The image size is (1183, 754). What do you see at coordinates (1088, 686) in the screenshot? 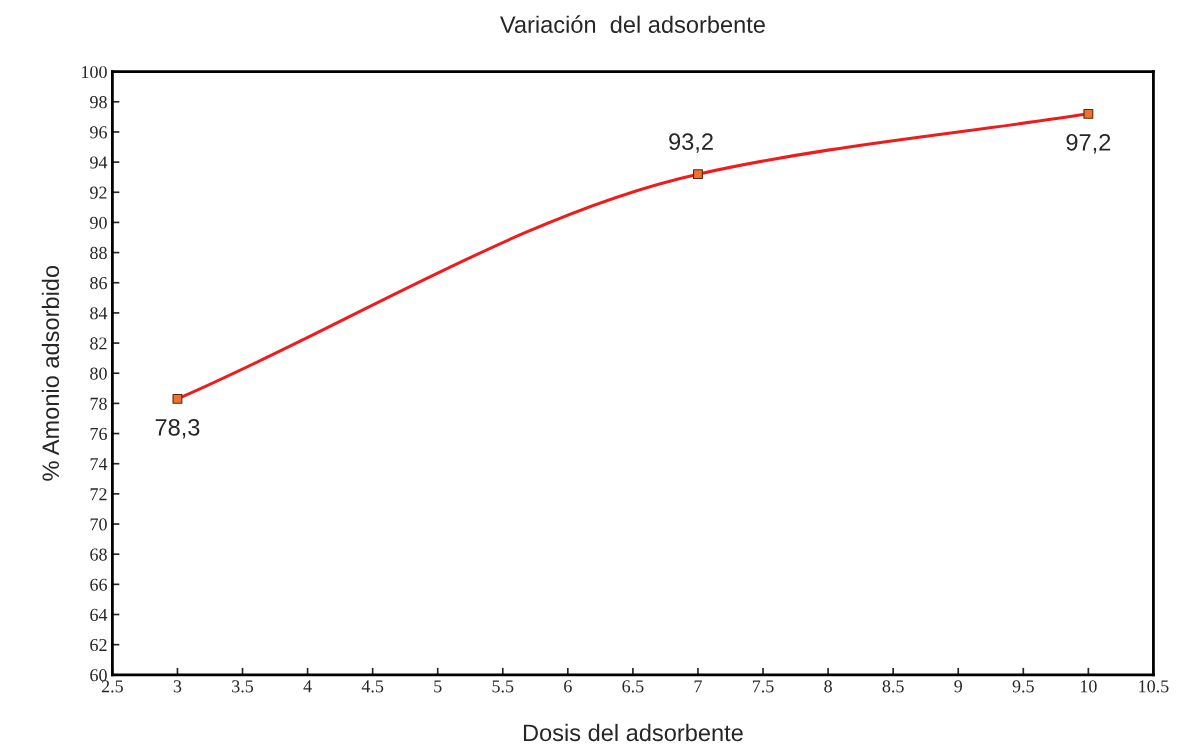
I see `x-tick-label: 10` at bounding box center [1088, 686].